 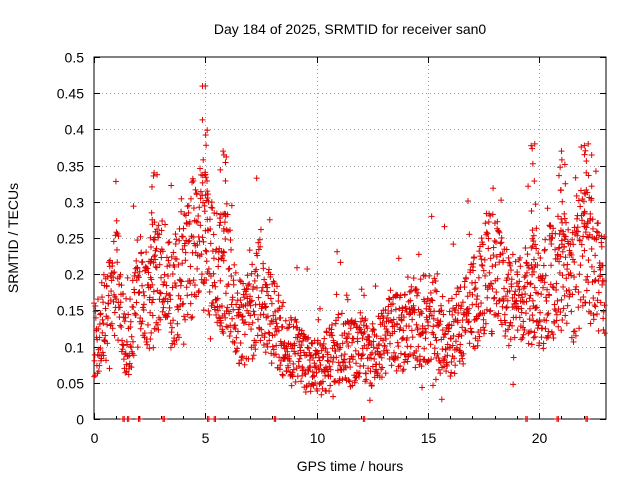 I want to click on y-tick-label: 0.4, so click(x=75, y=130).